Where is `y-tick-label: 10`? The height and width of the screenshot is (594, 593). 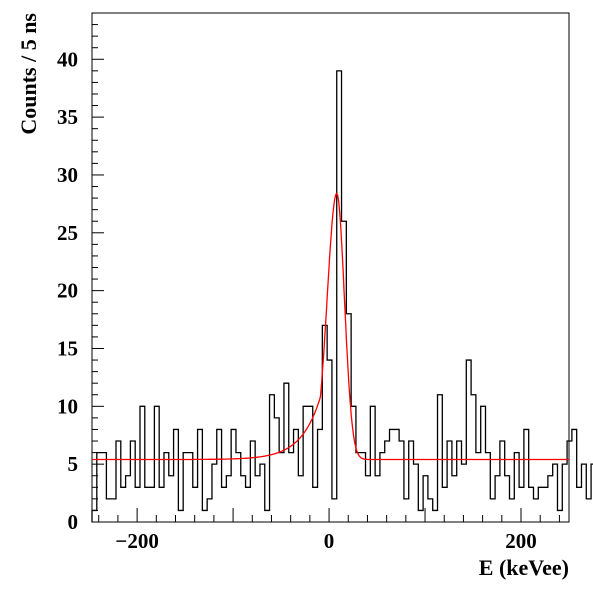 y-tick-label: 10 is located at coordinates (67, 406).